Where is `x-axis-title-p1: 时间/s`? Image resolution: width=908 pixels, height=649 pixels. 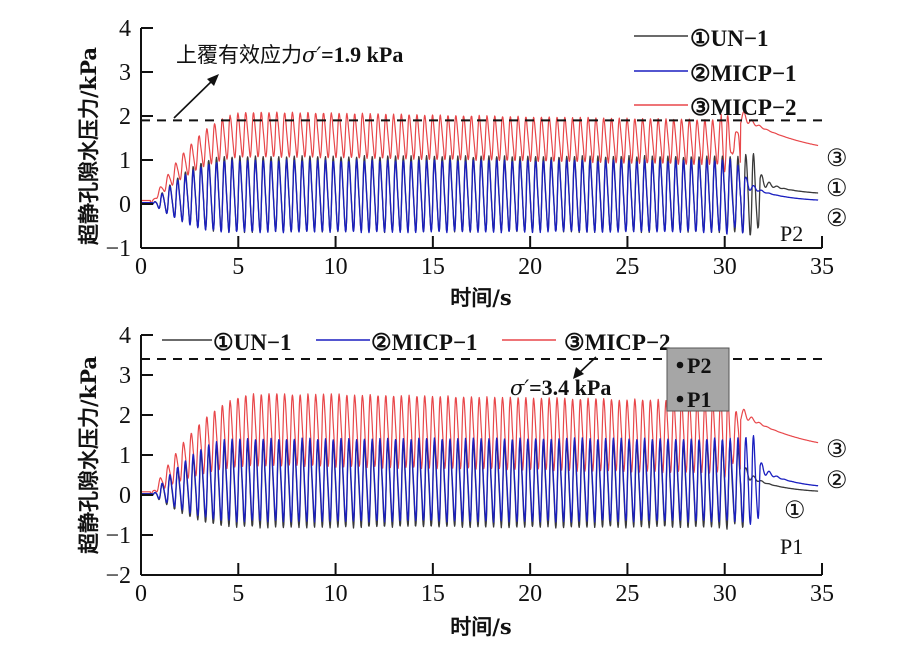
x-axis-title-p1: 时间/s is located at coordinates (481, 626).